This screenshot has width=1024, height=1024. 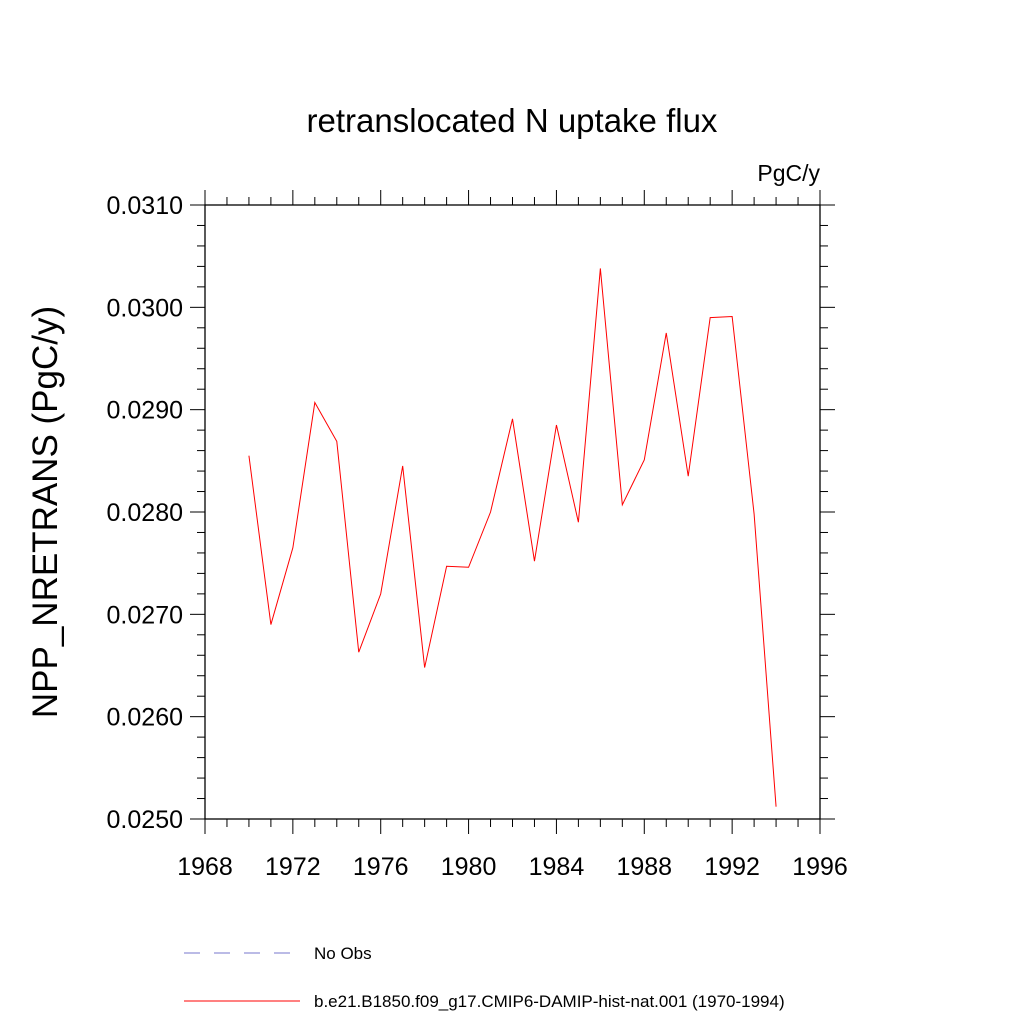 What do you see at coordinates (293, 867) in the screenshot?
I see `x-tick-label: 1972` at bounding box center [293, 867].